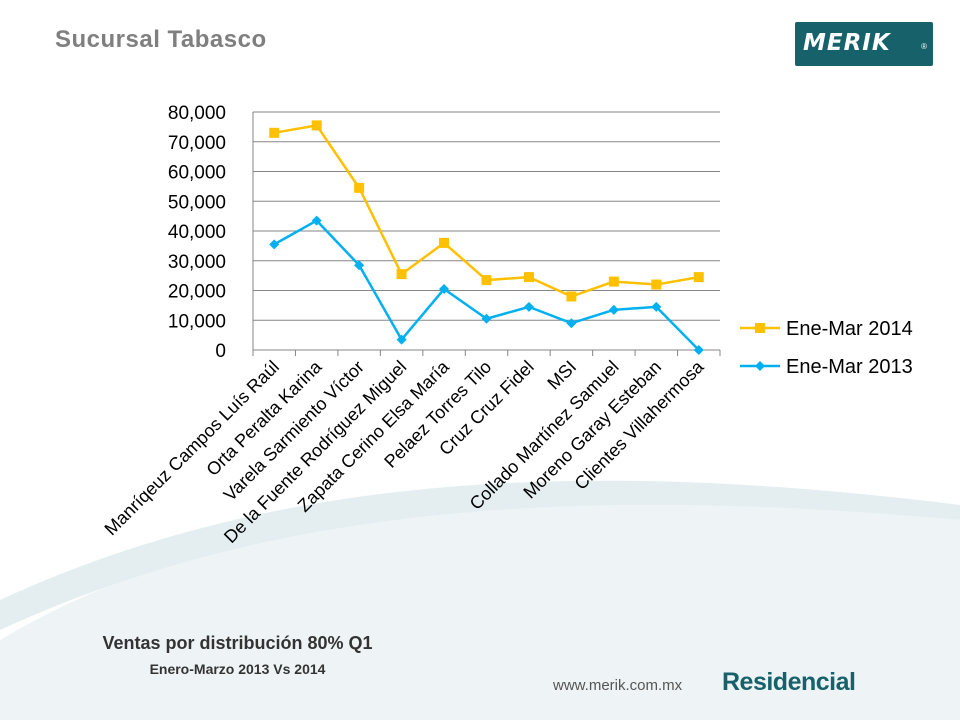 The height and width of the screenshot is (720, 960). I want to click on legend-entry: Ene-Mar 2014, so click(826, 329).